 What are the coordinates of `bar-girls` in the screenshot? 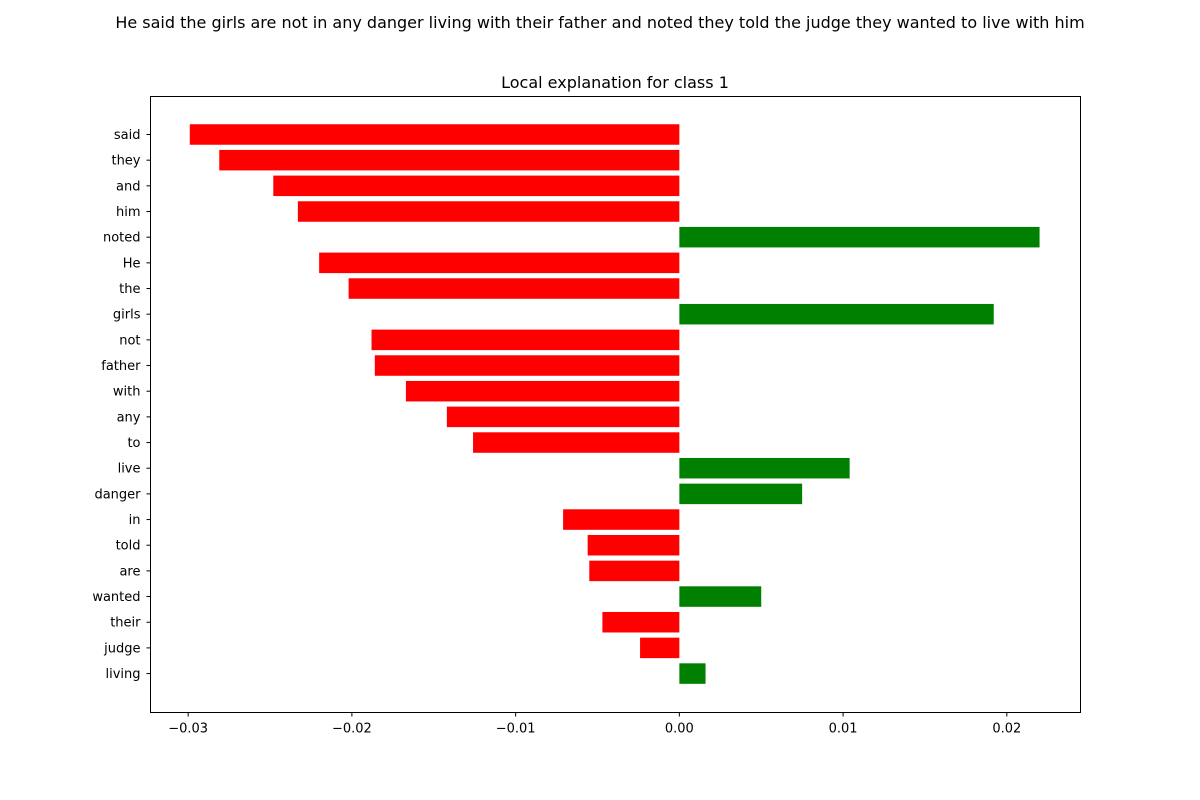 It's located at (836, 314).